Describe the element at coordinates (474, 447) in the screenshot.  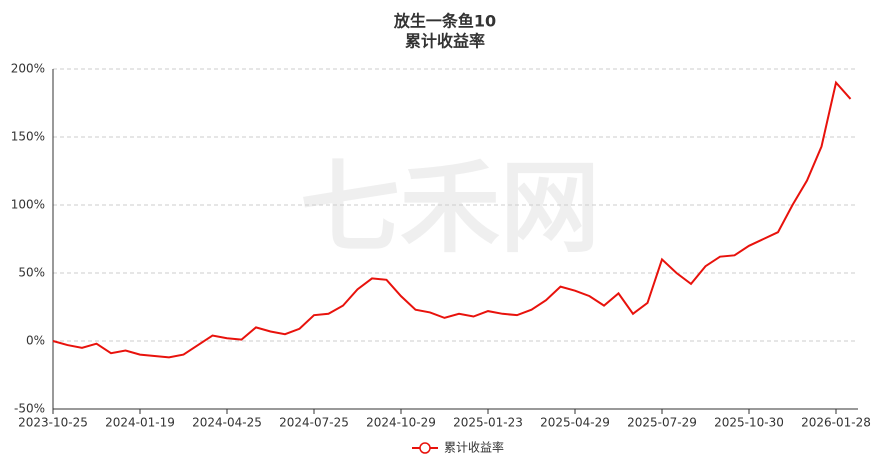
I see `legend-label: 累计收益率` at that location.